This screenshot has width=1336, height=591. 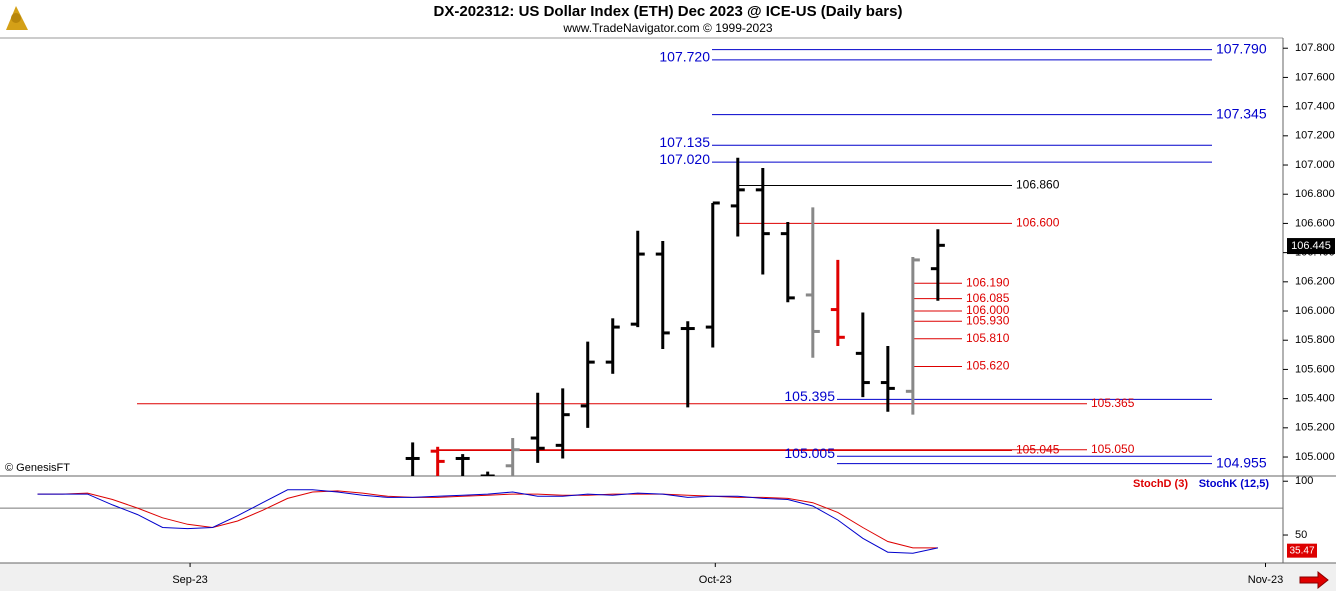 What do you see at coordinates (1265, 580) in the screenshot?
I see `x-tick-label: Nov-23` at bounding box center [1265, 580].